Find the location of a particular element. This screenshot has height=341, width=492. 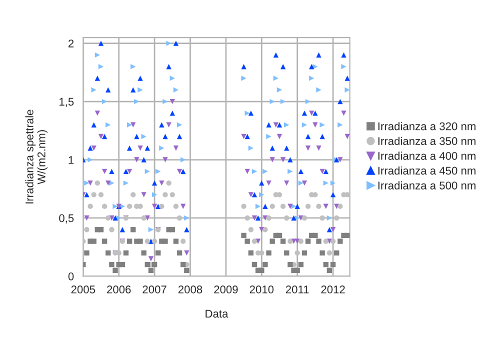

x-tick-label: 2010 is located at coordinates (262, 290).